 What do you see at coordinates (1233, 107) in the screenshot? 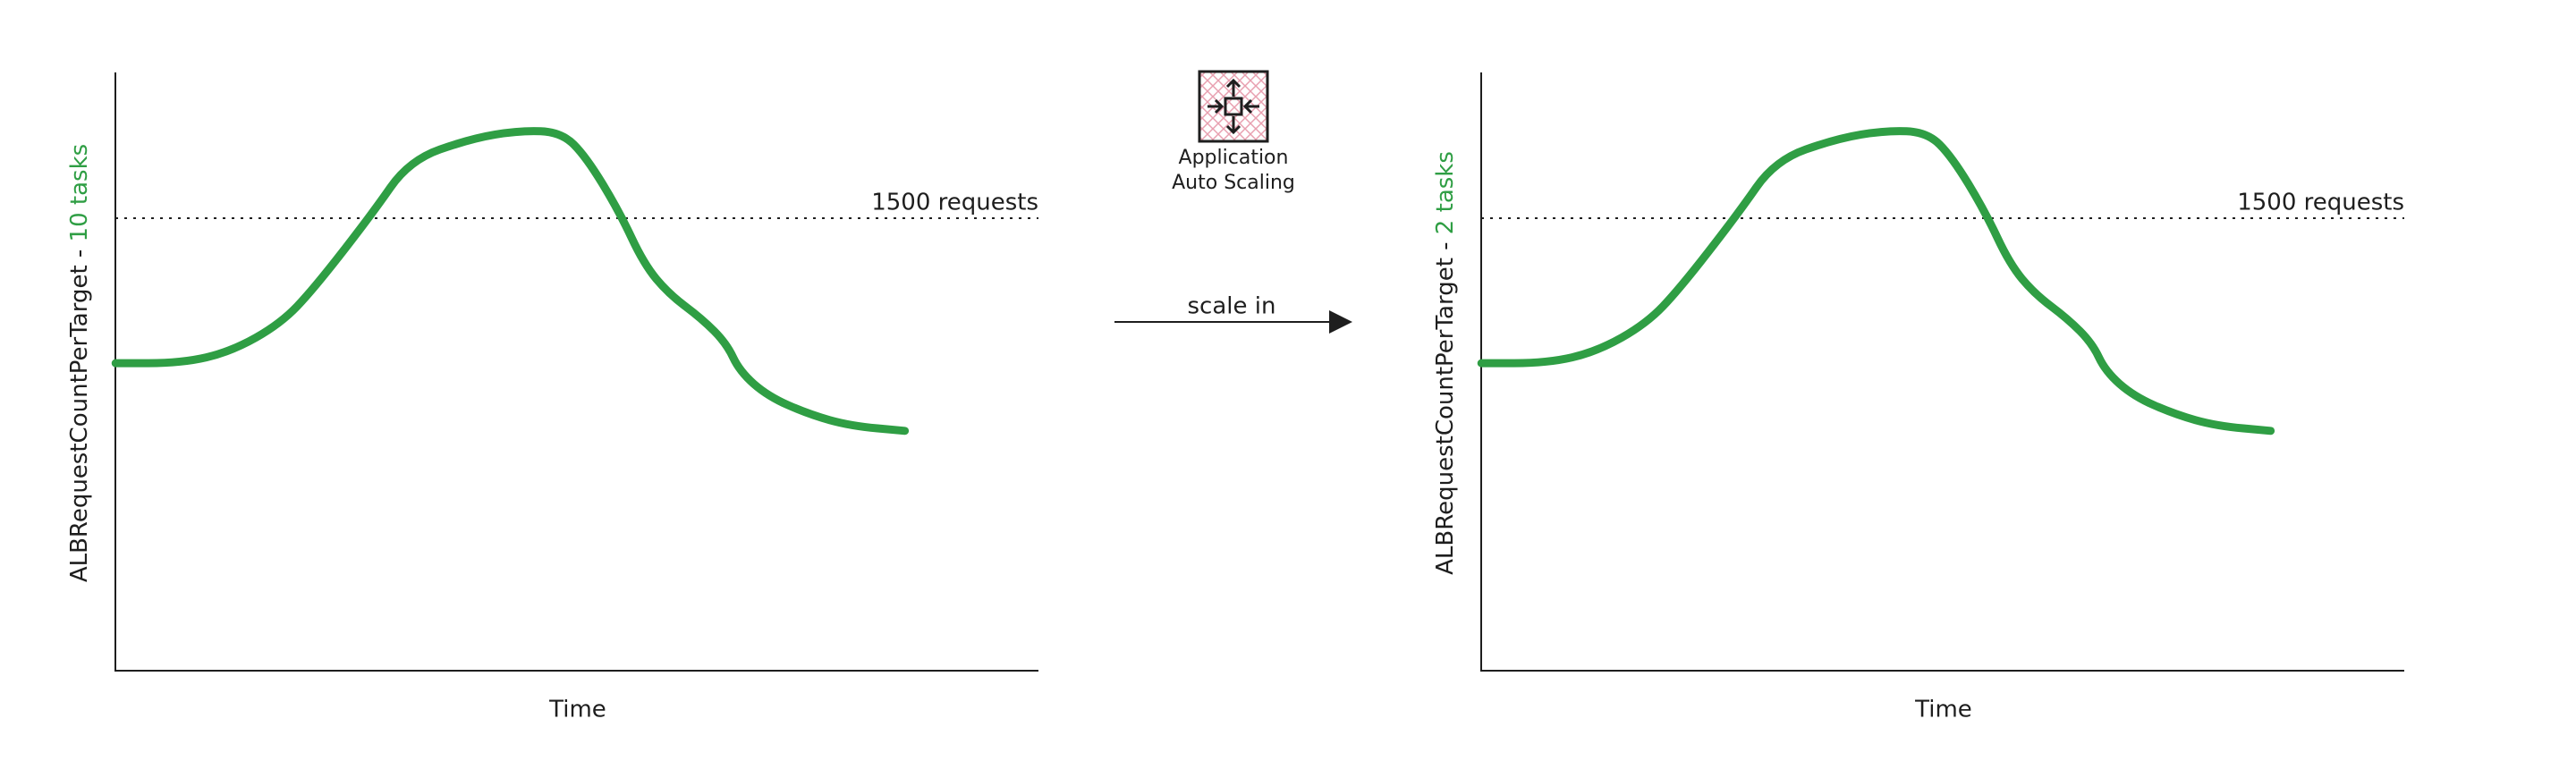
I see `auto-scaling-icon` at bounding box center [1233, 107].